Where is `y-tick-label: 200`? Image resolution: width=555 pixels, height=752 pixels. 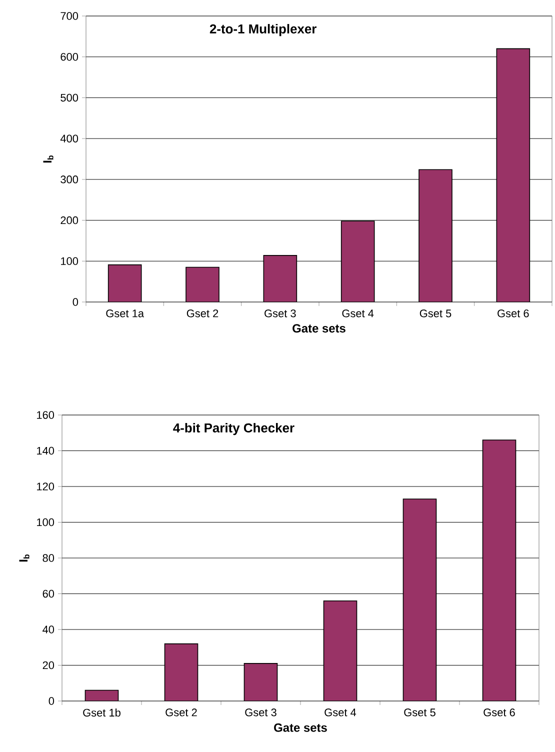 y-tick-label: 200 is located at coordinates (69, 220).